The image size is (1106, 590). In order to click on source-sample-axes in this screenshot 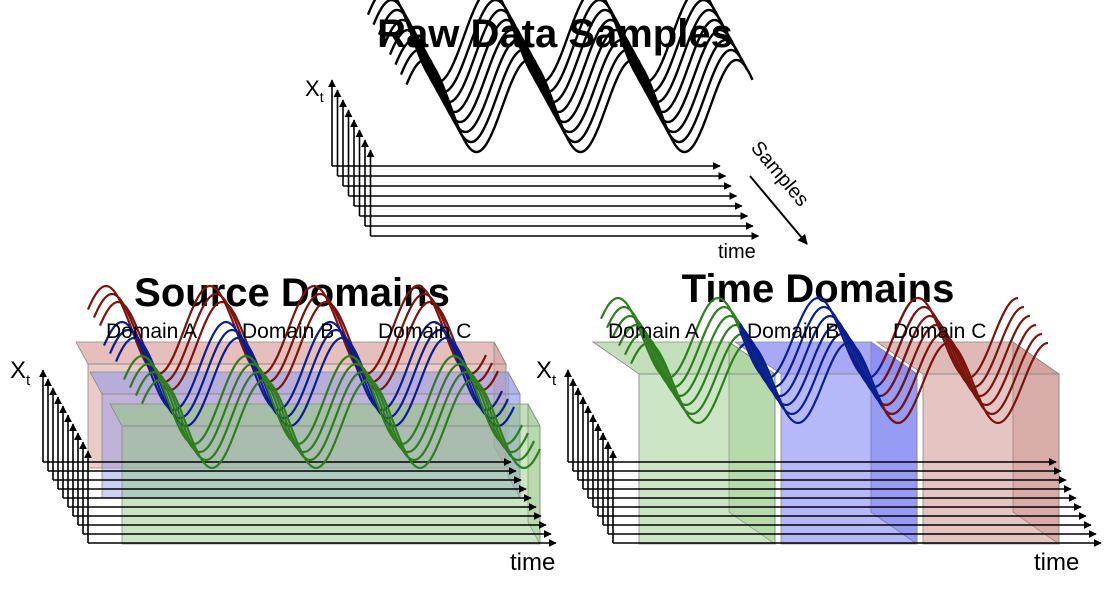, I will do `click(298, 458)`.